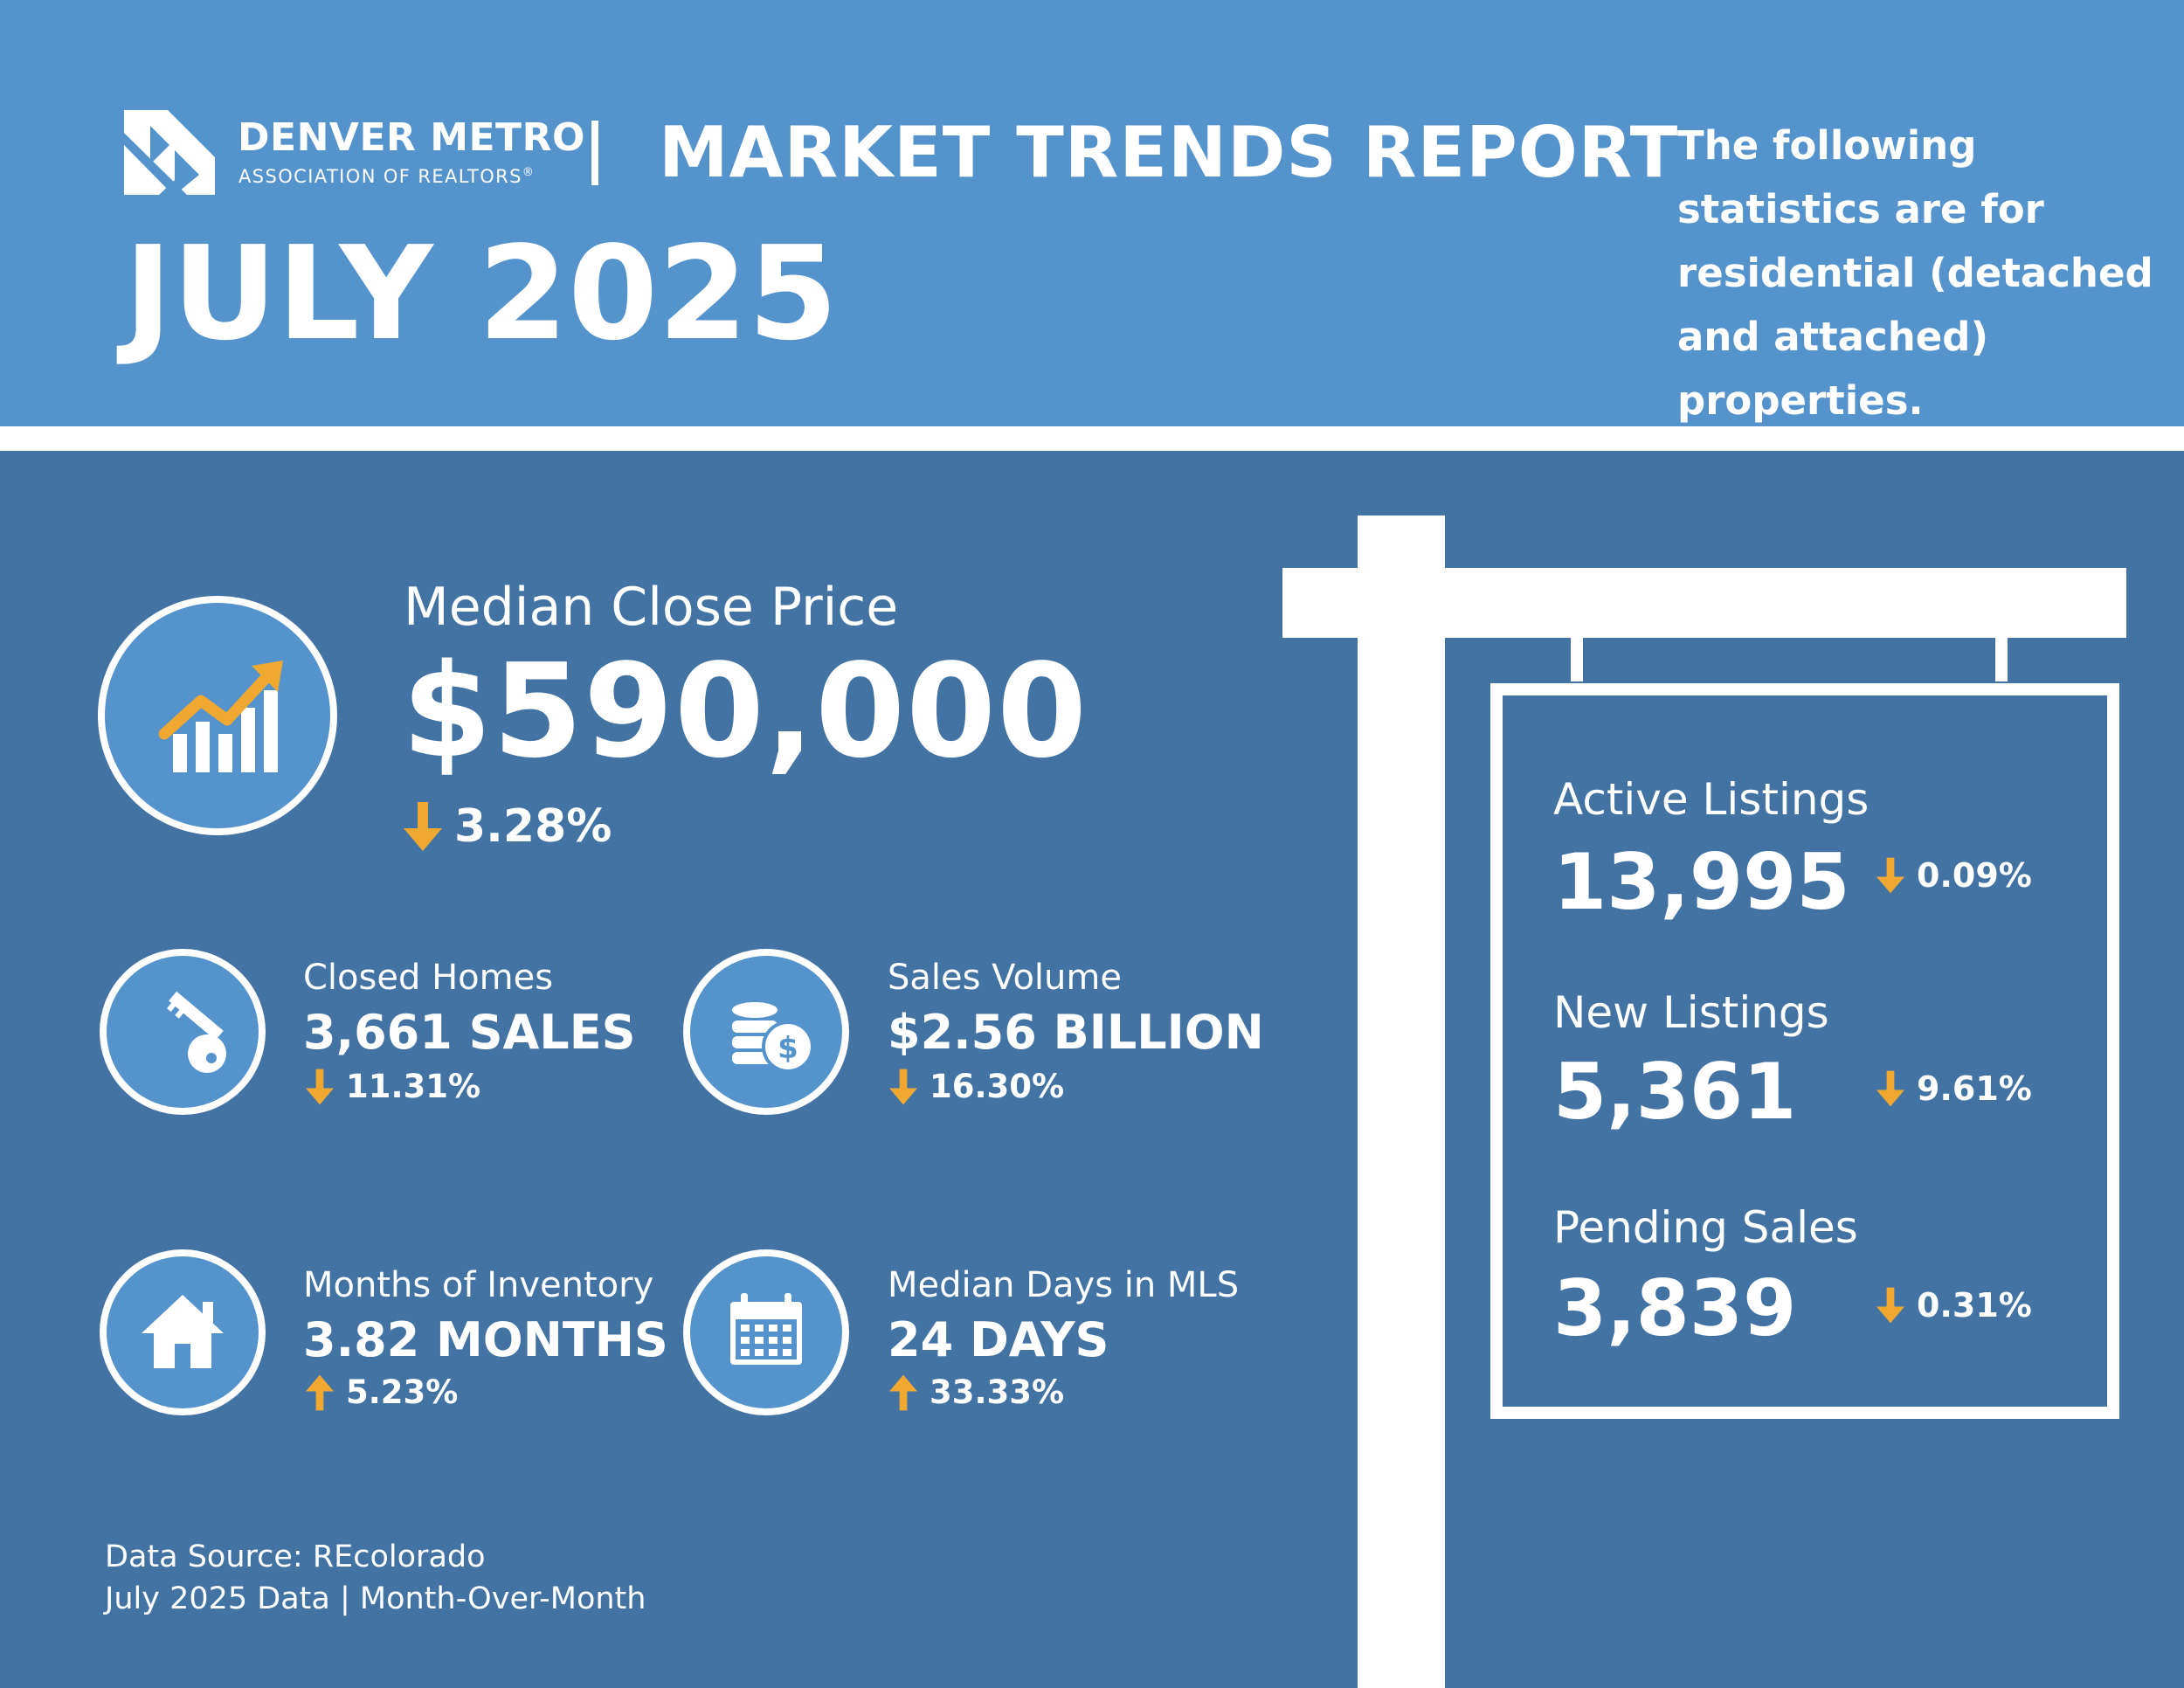 The image size is (2184, 1688). I want to click on median-price-label: Median Close Price, so click(651, 607).